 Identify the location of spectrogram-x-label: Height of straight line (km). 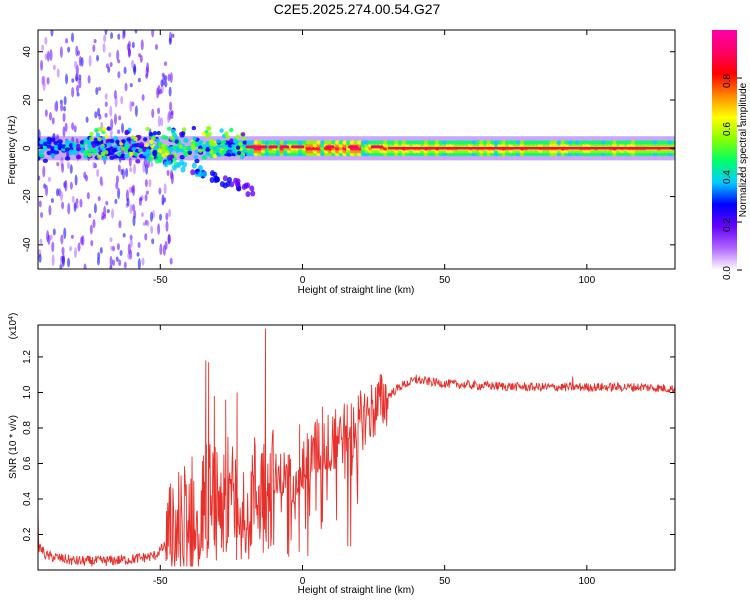
(356, 290).